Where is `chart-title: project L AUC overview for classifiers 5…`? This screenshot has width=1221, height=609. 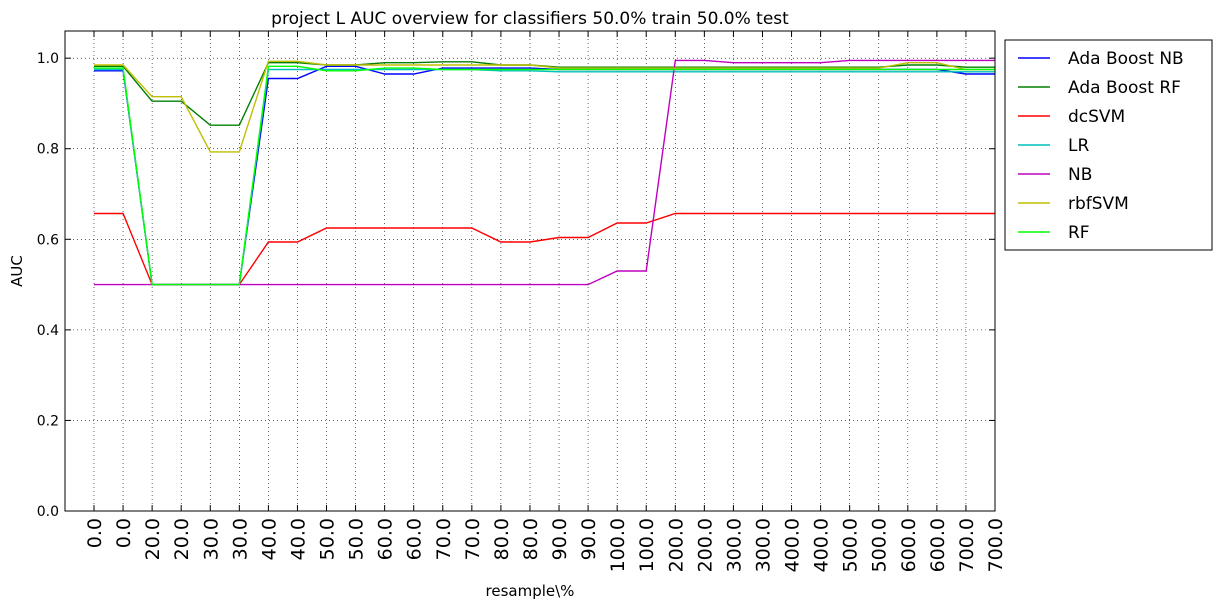 chart-title: project L AUC overview for classifiers 5… is located at coordinates (530, 19).